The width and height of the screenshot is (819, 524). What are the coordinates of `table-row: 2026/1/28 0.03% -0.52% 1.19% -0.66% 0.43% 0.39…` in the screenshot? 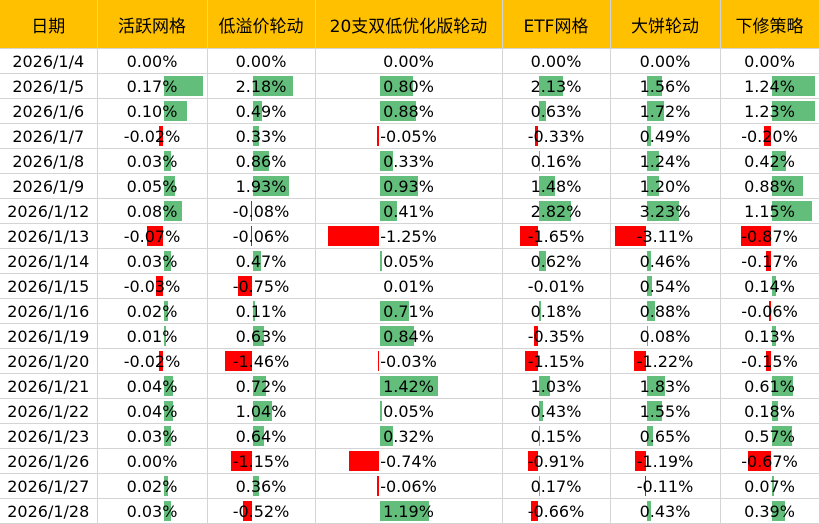 It's located at (409, 511).